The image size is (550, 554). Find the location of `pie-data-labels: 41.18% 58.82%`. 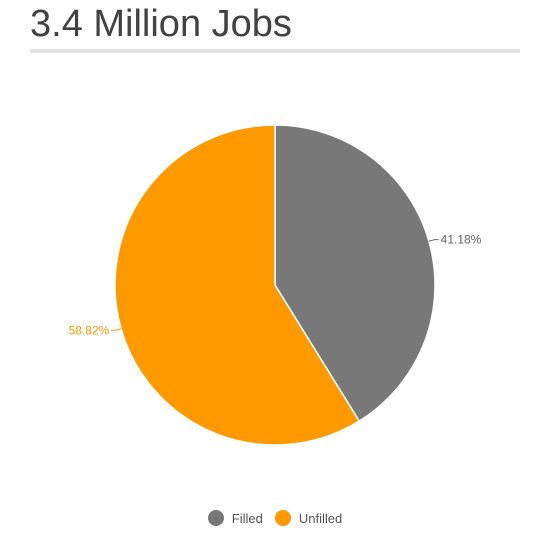

pie-data-labels: 41.18% 58.82% is located at coordinates (275, 285).